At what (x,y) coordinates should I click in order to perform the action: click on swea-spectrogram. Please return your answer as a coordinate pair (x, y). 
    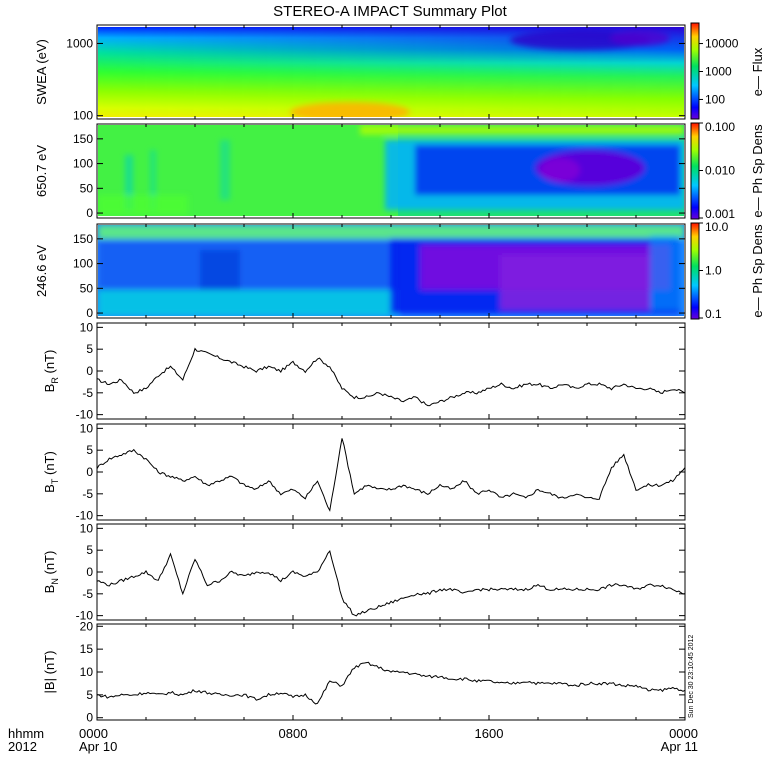
    Looking at the image, I should click on (391, 72).